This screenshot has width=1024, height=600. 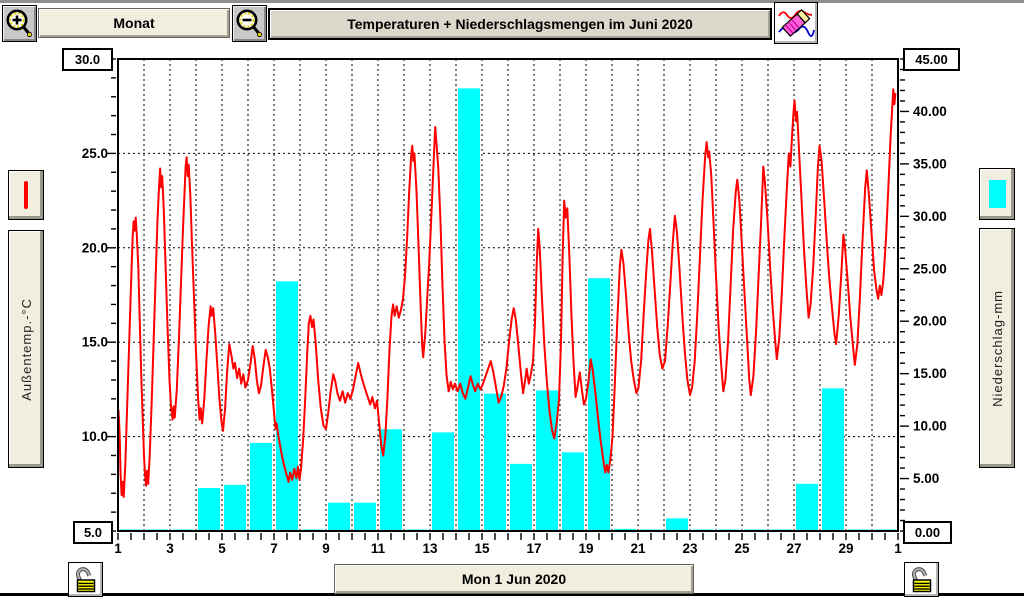 I want to click on temp-axis-label-button: Außentemp.-°C, so click(x=26, y=349).